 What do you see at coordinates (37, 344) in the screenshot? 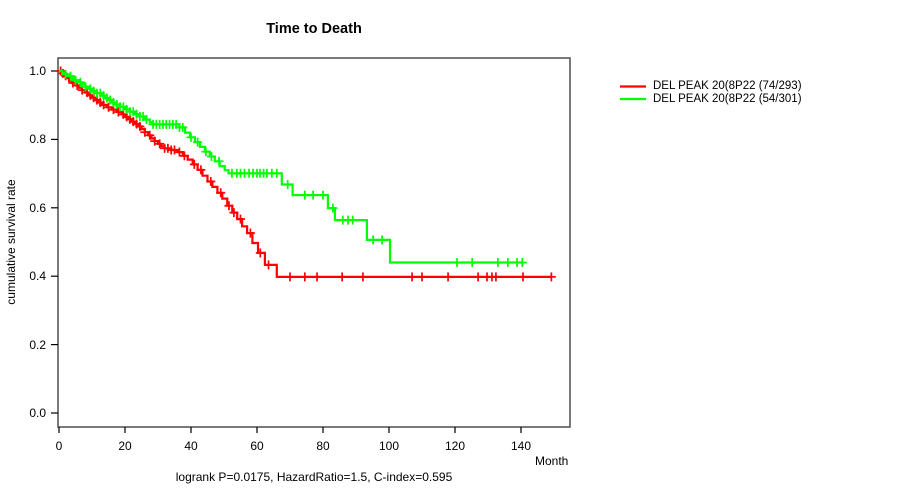
I see `y-tick-label: 0.2` at bounding box center [37, 344].